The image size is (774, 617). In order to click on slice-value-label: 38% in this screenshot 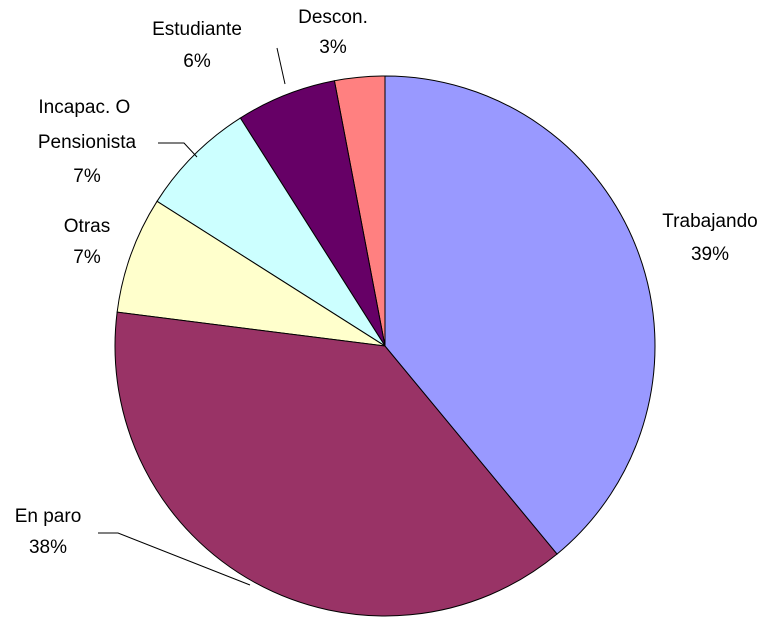, I will do `click(48, 547)`.